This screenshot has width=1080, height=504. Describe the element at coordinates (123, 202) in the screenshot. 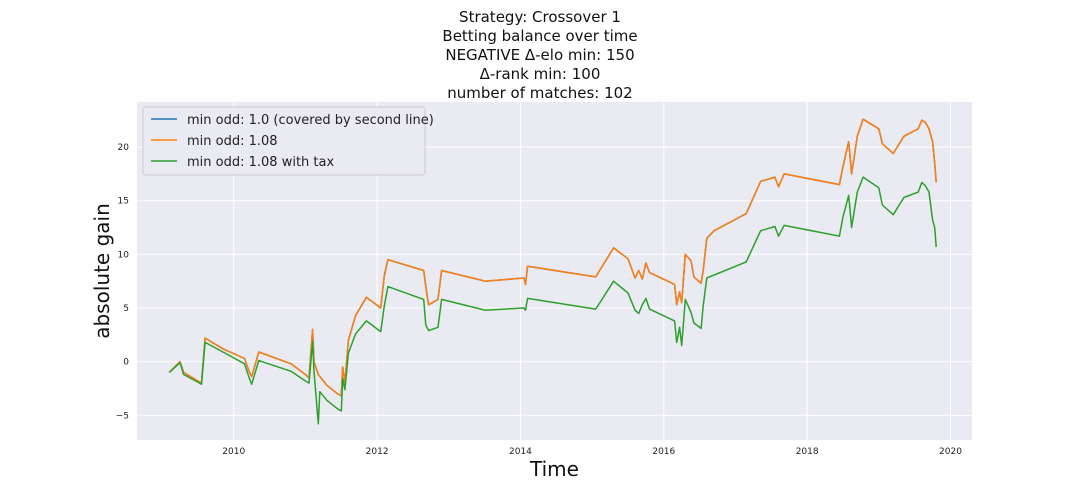

I see `y-tick-label: 15` at that location.